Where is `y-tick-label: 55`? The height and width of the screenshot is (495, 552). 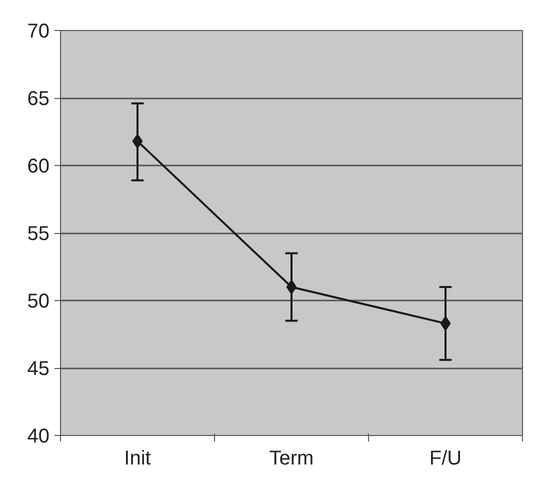
y-tick-label: 55 is located at coordinates (38, 234).